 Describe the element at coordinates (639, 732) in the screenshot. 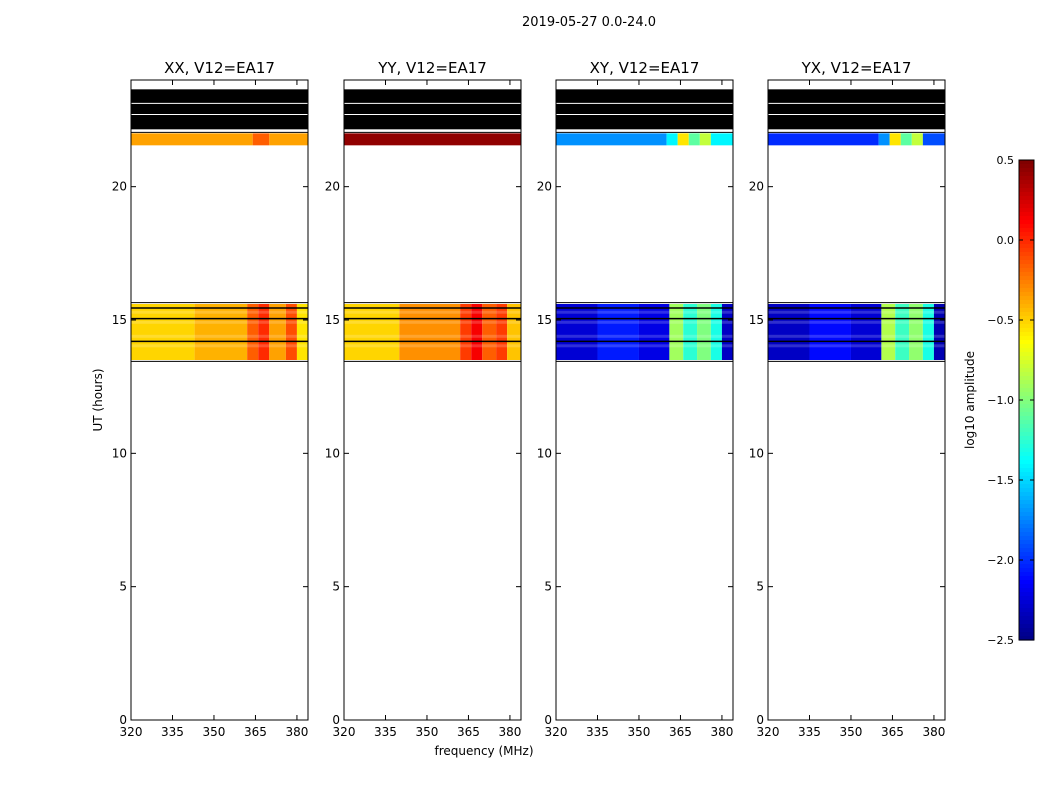

I see `x-tick-label: 350` at that location.